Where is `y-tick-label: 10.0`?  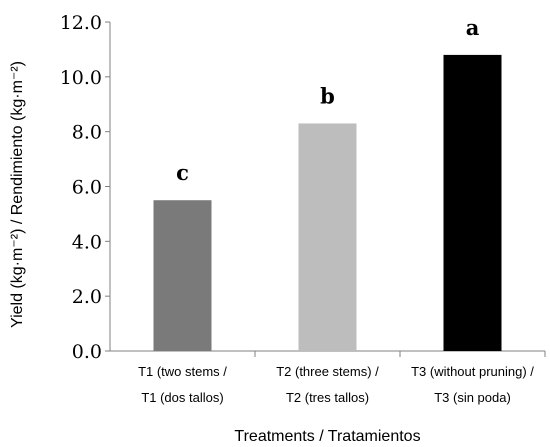
y-tick-label: 10.0 is located at coordinates (81, 78).